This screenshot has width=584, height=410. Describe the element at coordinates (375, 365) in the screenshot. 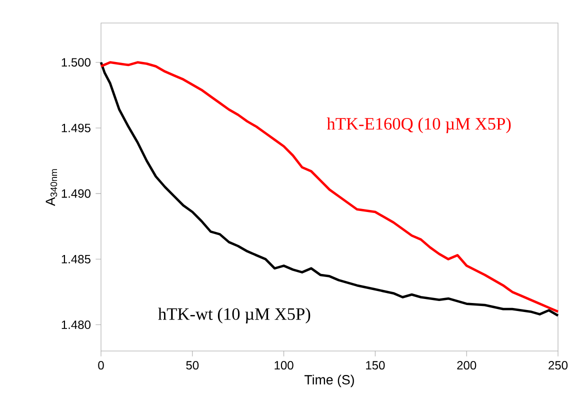

I see `x-tick-label: 150` at that location.